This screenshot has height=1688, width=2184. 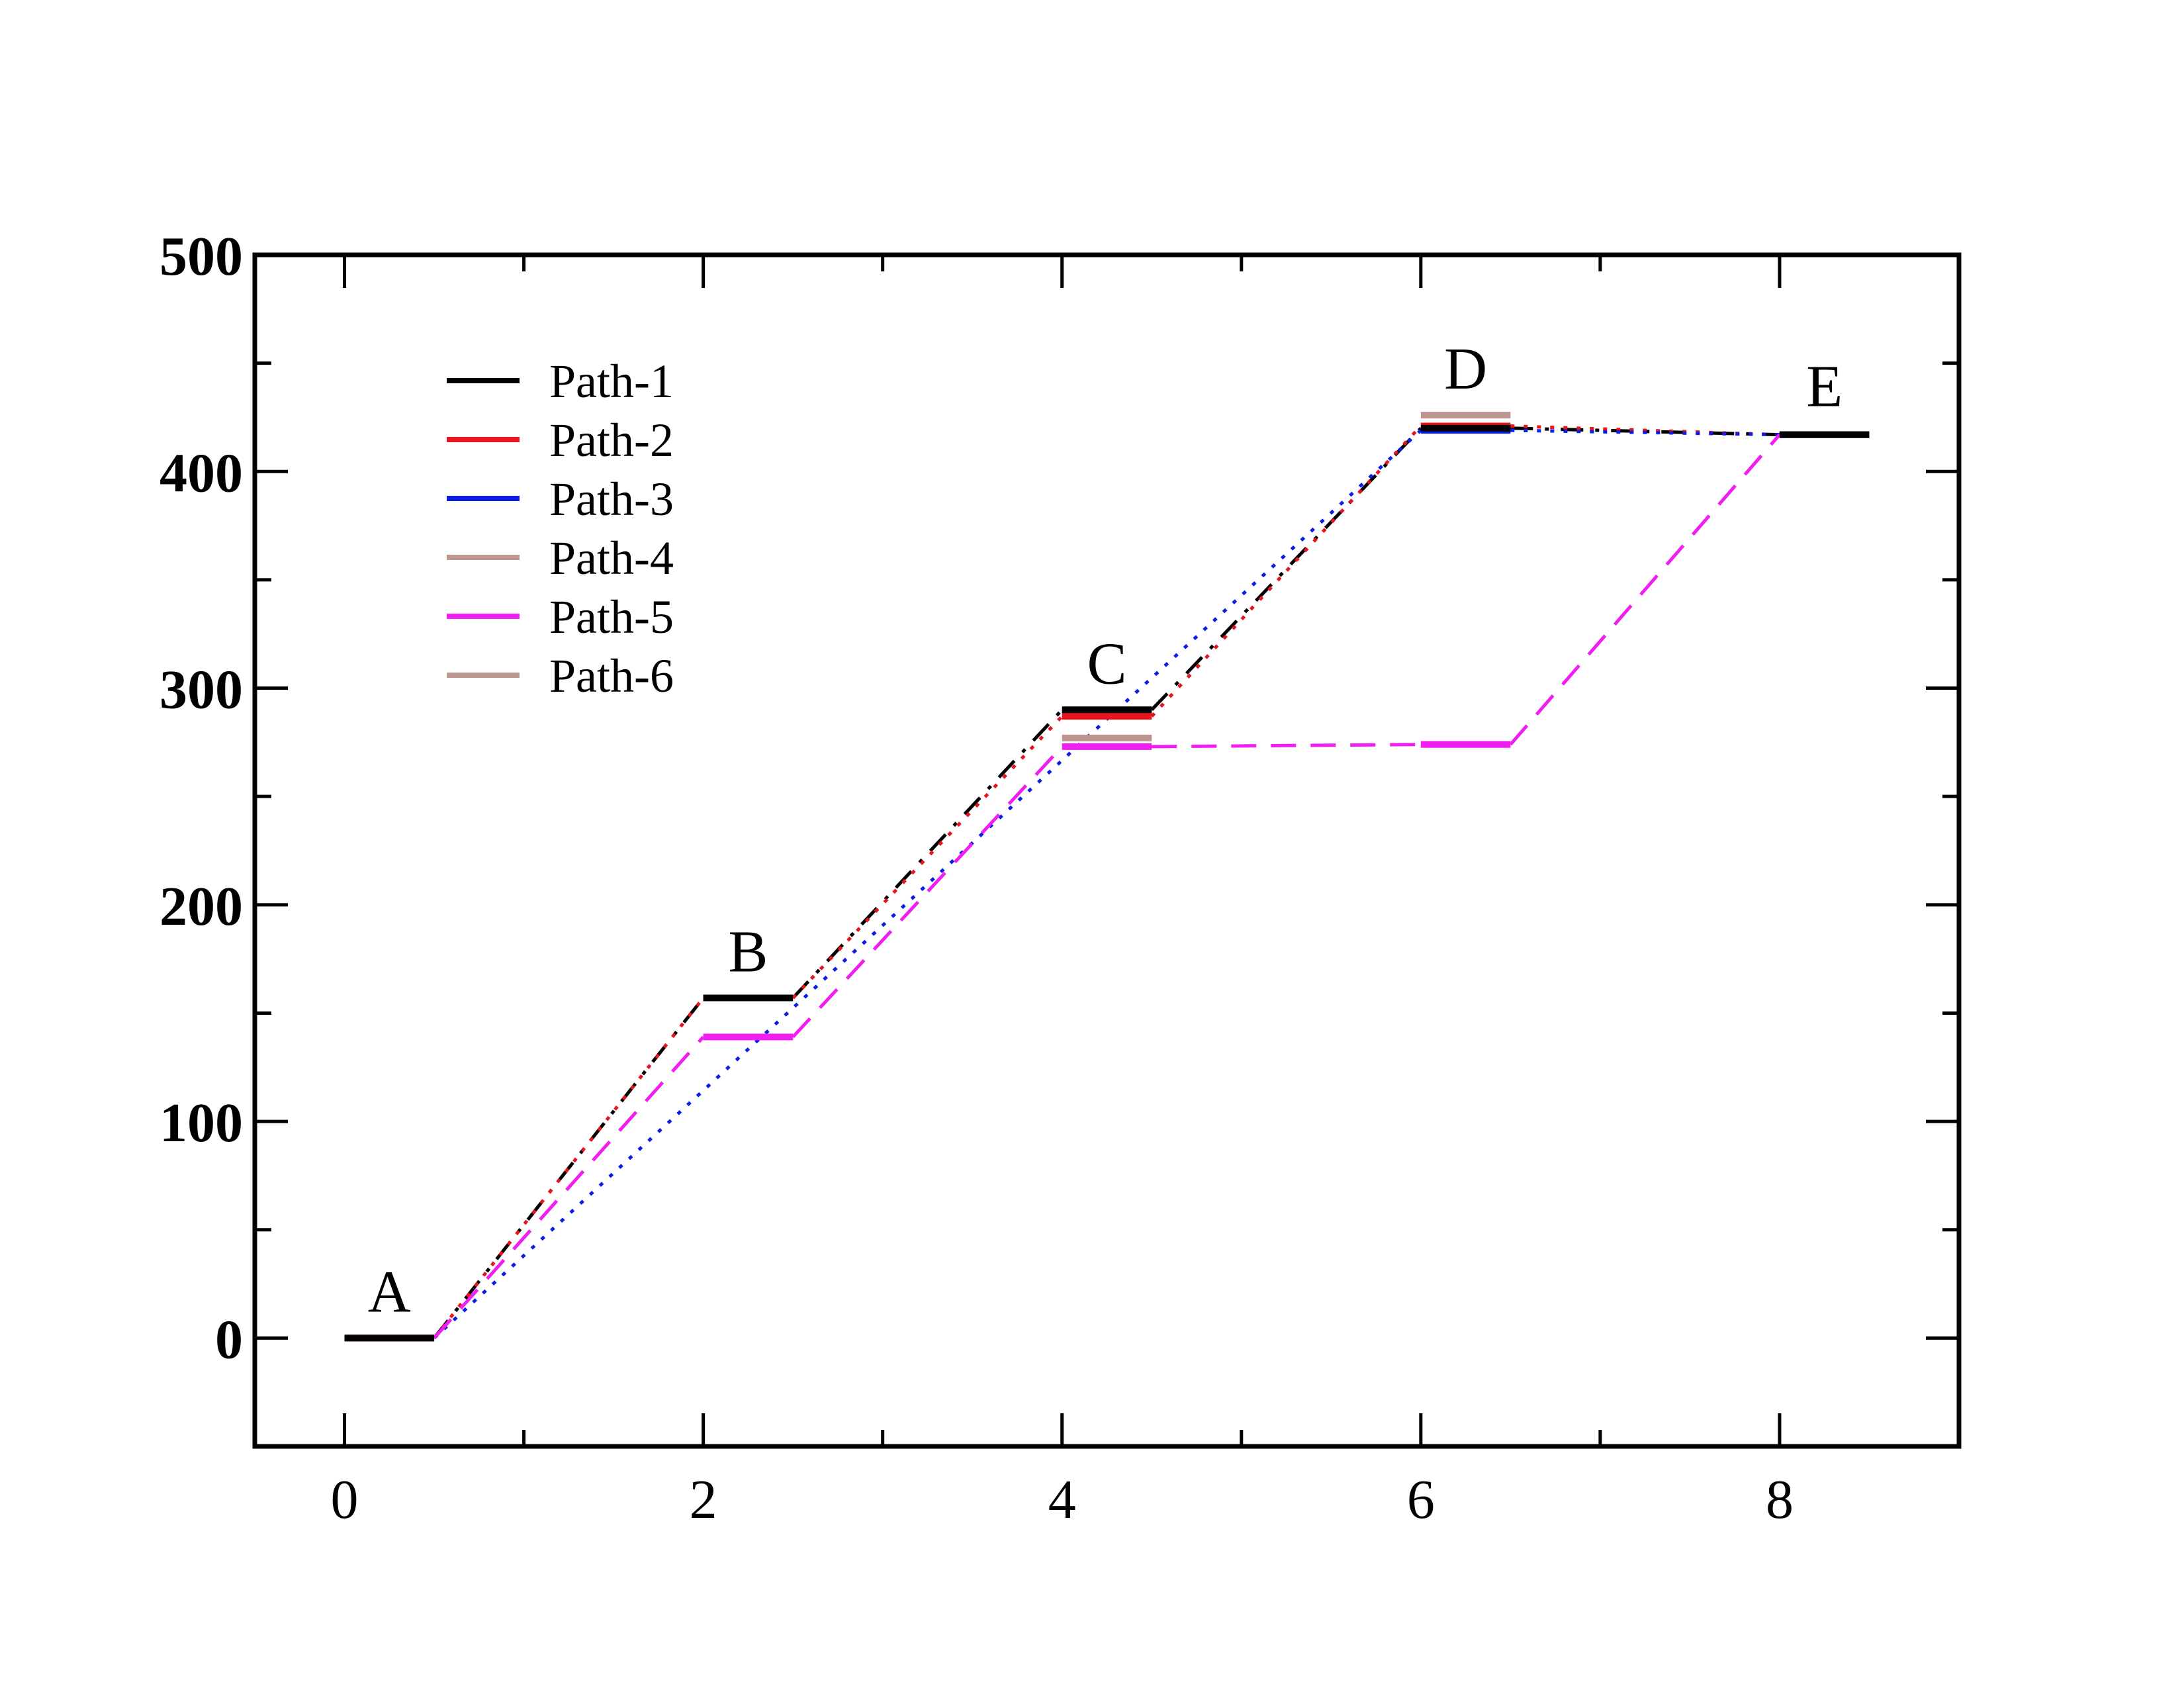 What do you see at coordinates (1106, 663) in the screenshot?
I see `state-label-c: C` at bounding box center [1106, 663].